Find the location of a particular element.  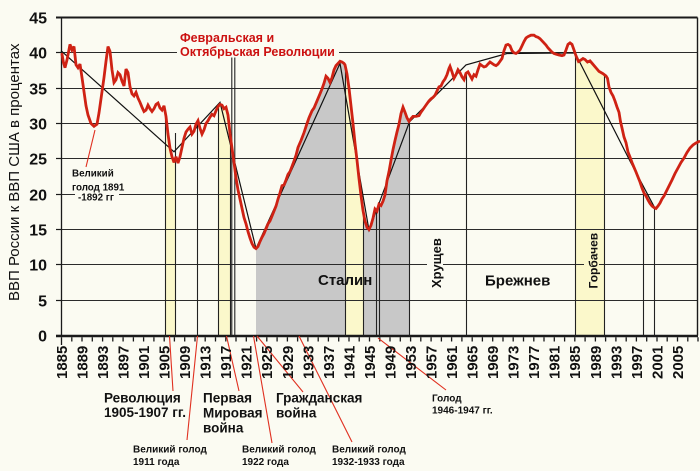

svg-text: 1905 is located at coordinates (165, 362).